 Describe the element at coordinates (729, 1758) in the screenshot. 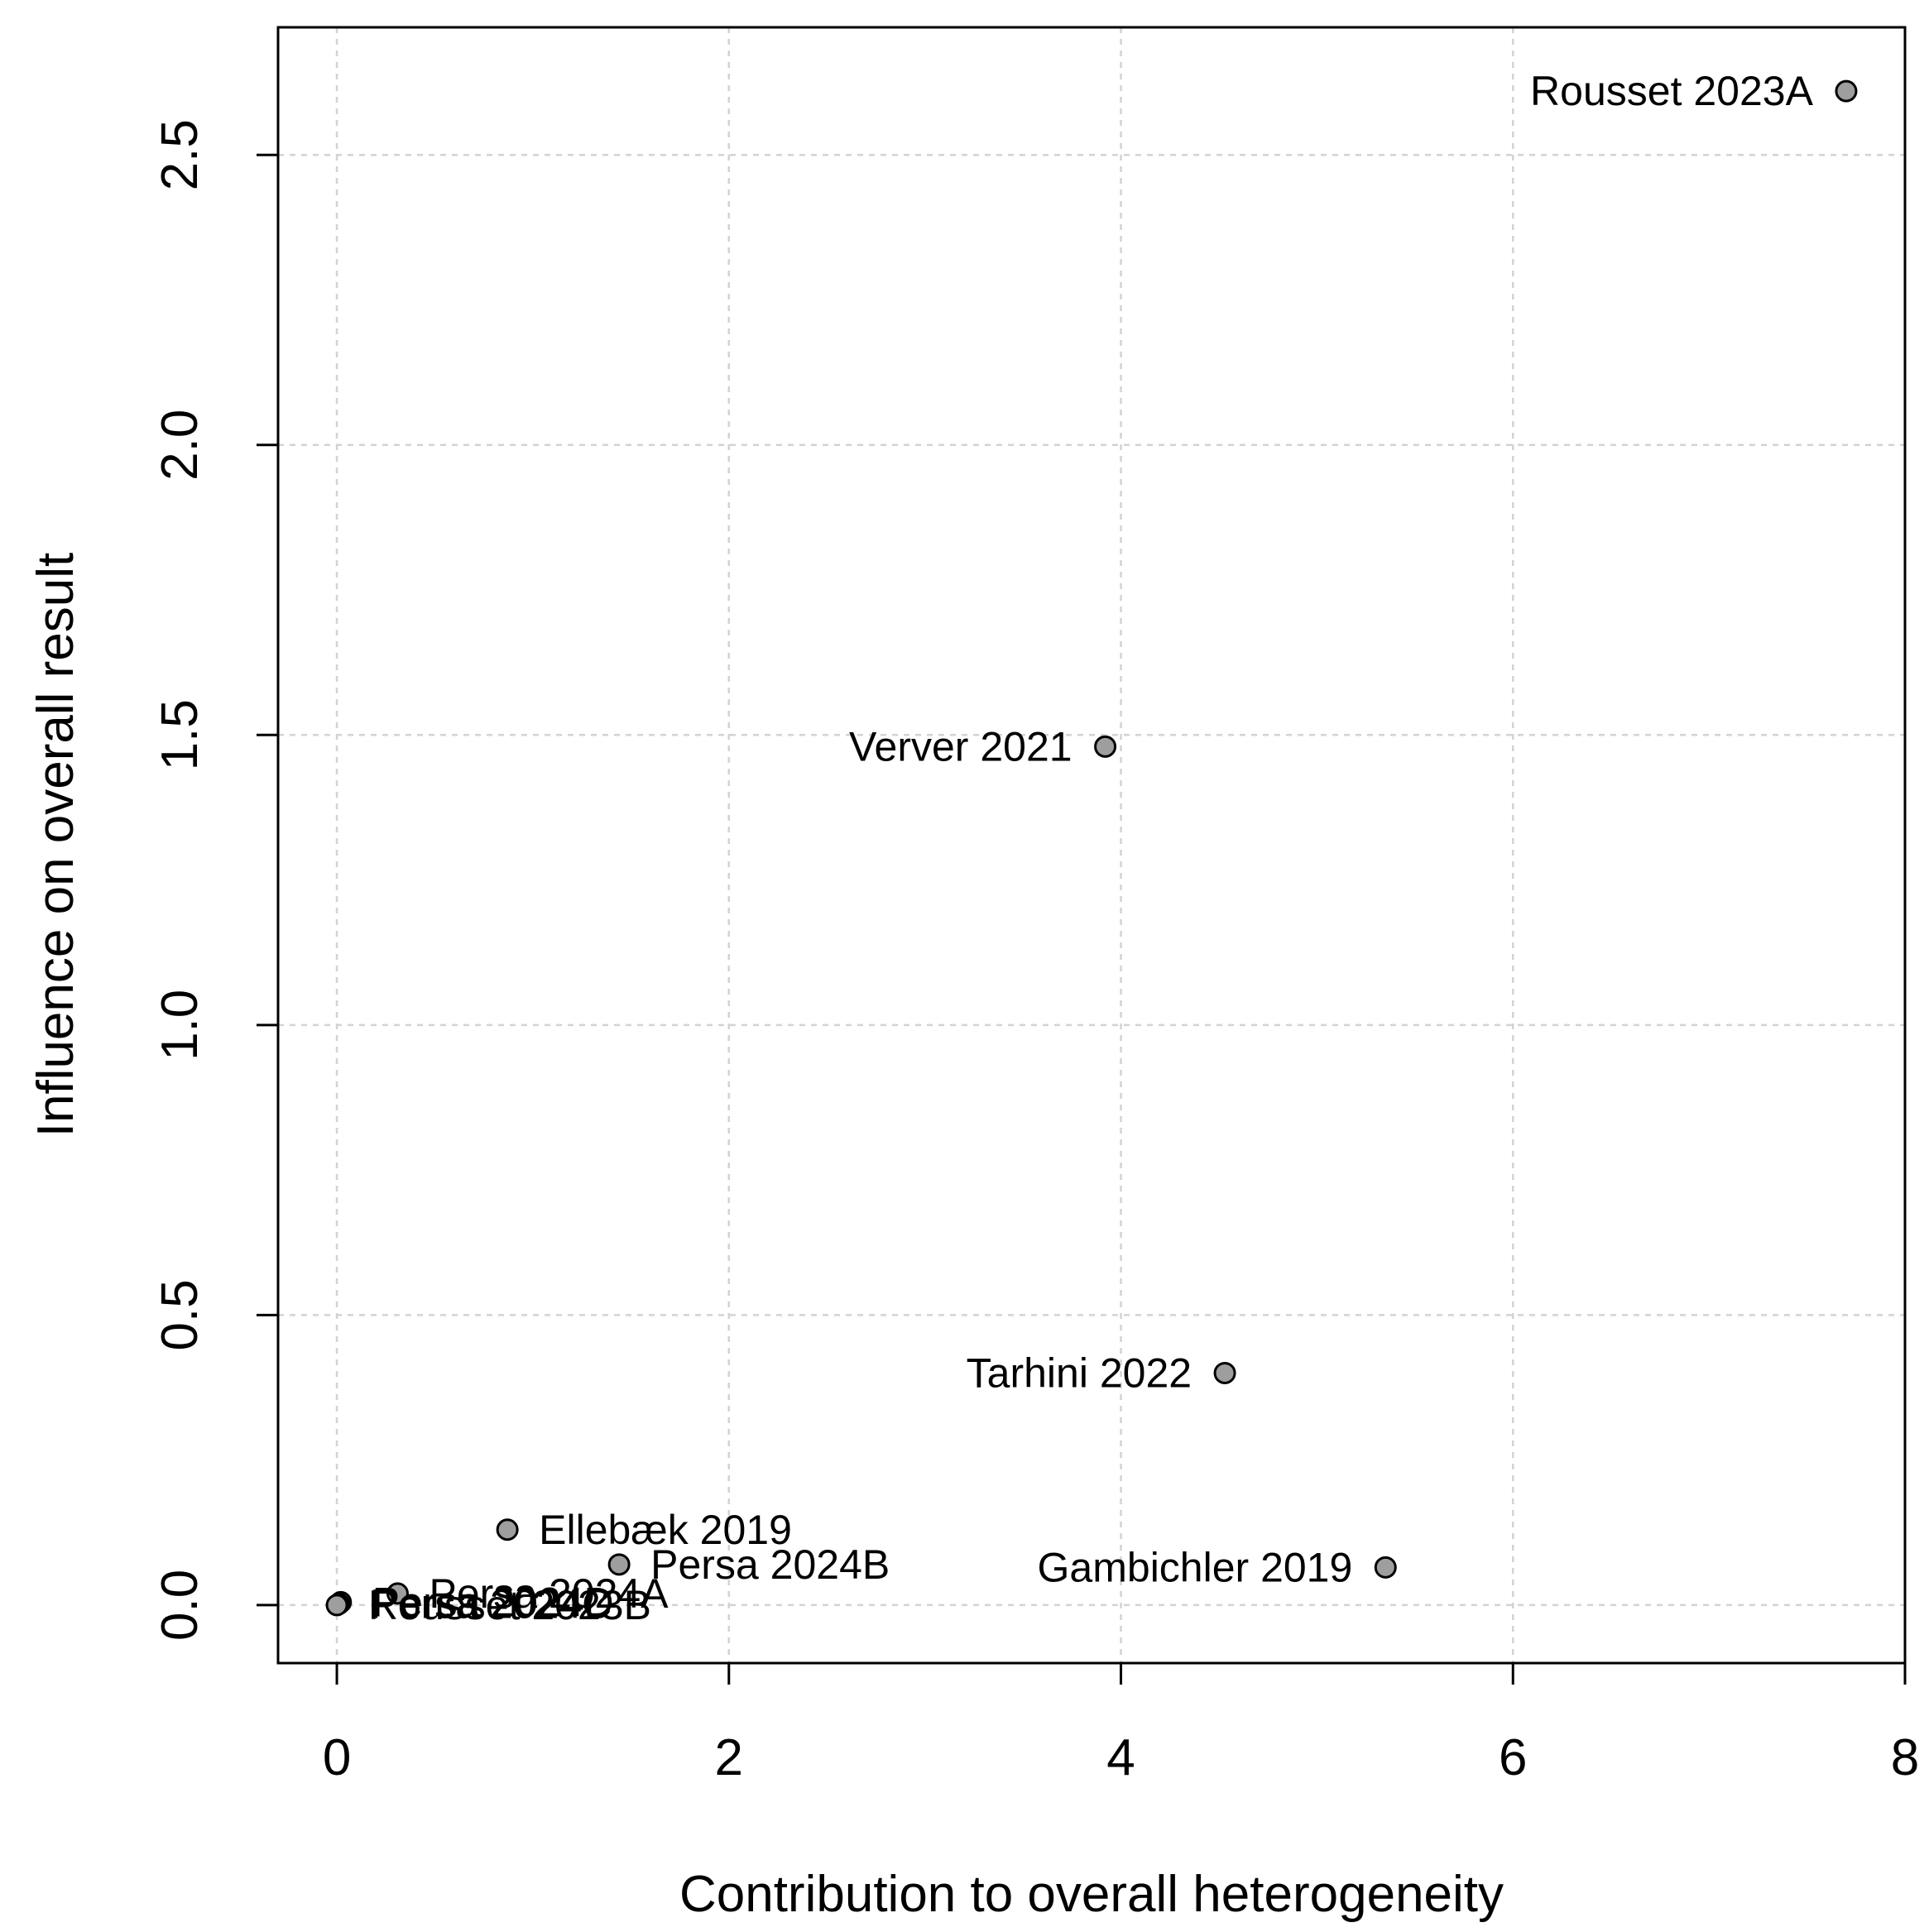

I see `x-tick-label: 2` at that location.